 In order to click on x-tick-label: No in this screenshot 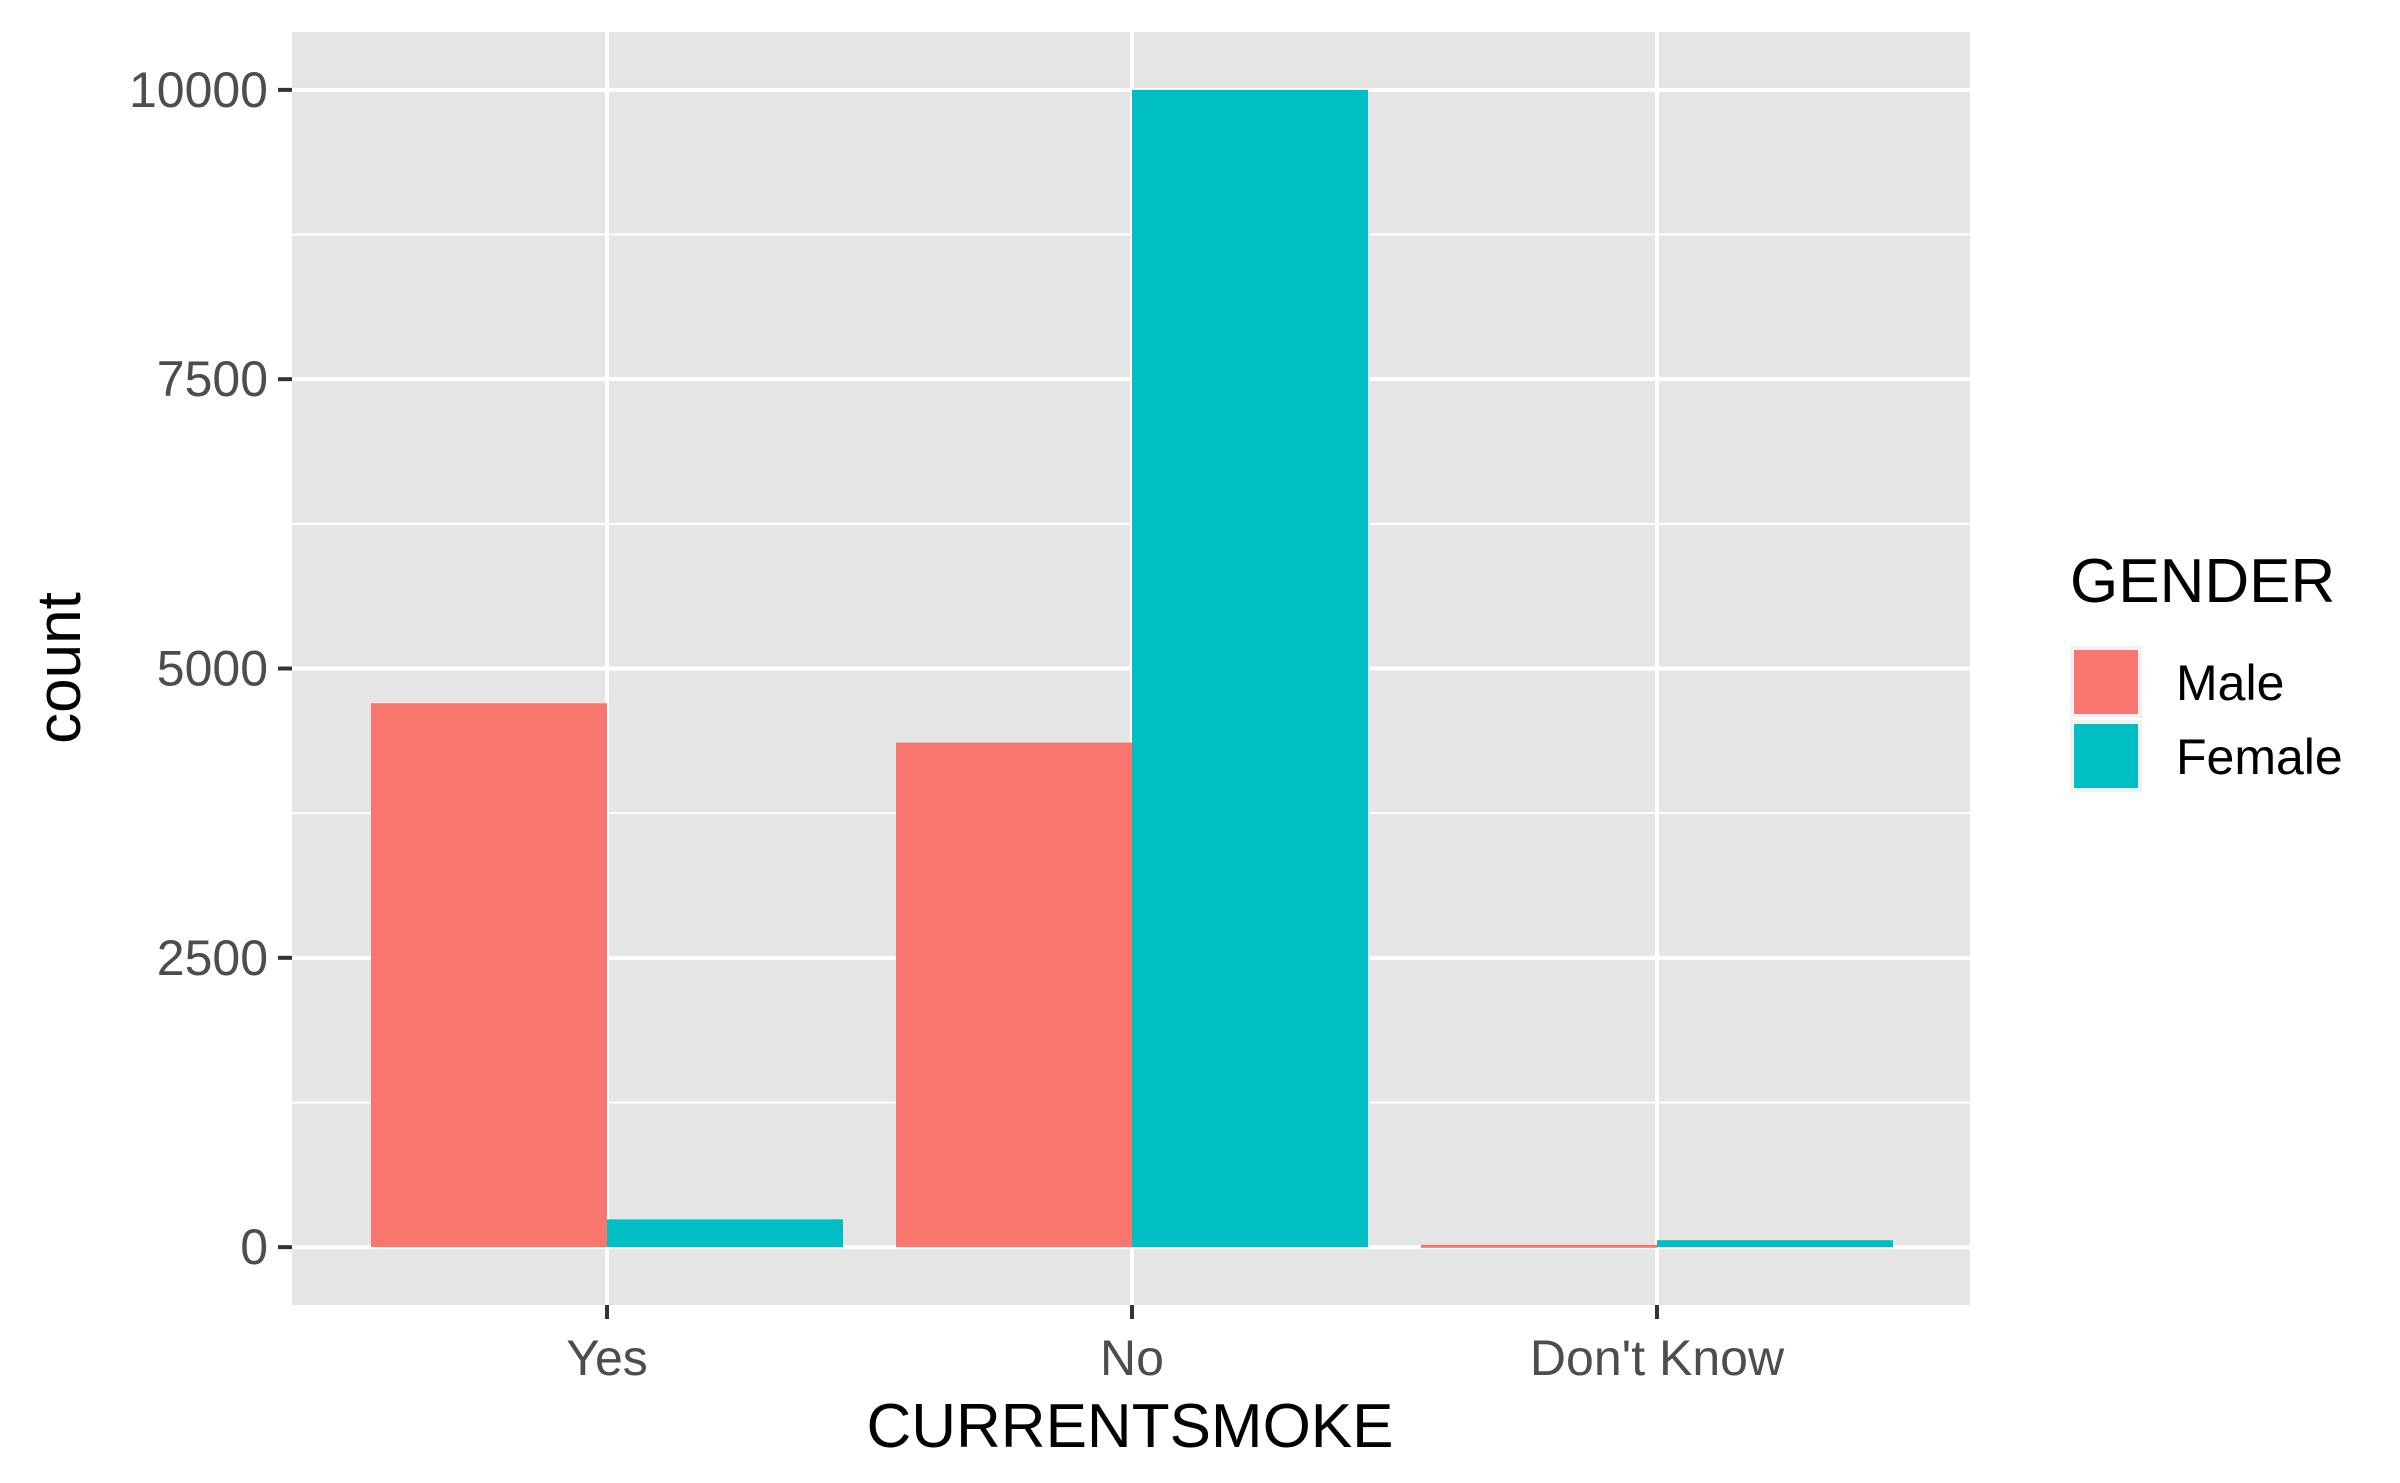, I will do `click(1132, 1358)`.